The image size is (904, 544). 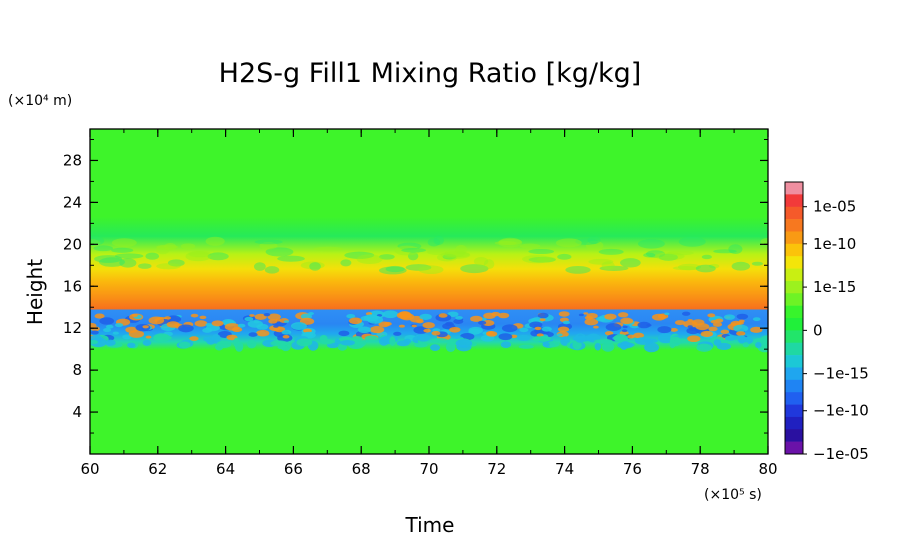 I want to click on y-tick-label: 28, so click(x=72, y=160).